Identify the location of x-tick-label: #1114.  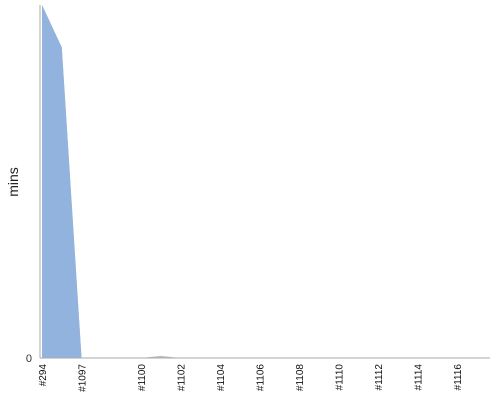
(419, 377).